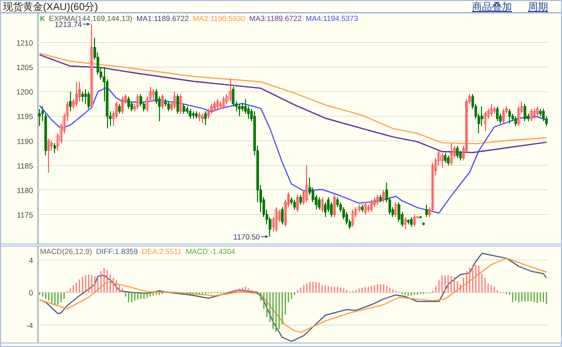  What do you see at coordinates (492, 7) in the screenshot?
I see `text: 商品叠加` at bounding box center [492, 7].